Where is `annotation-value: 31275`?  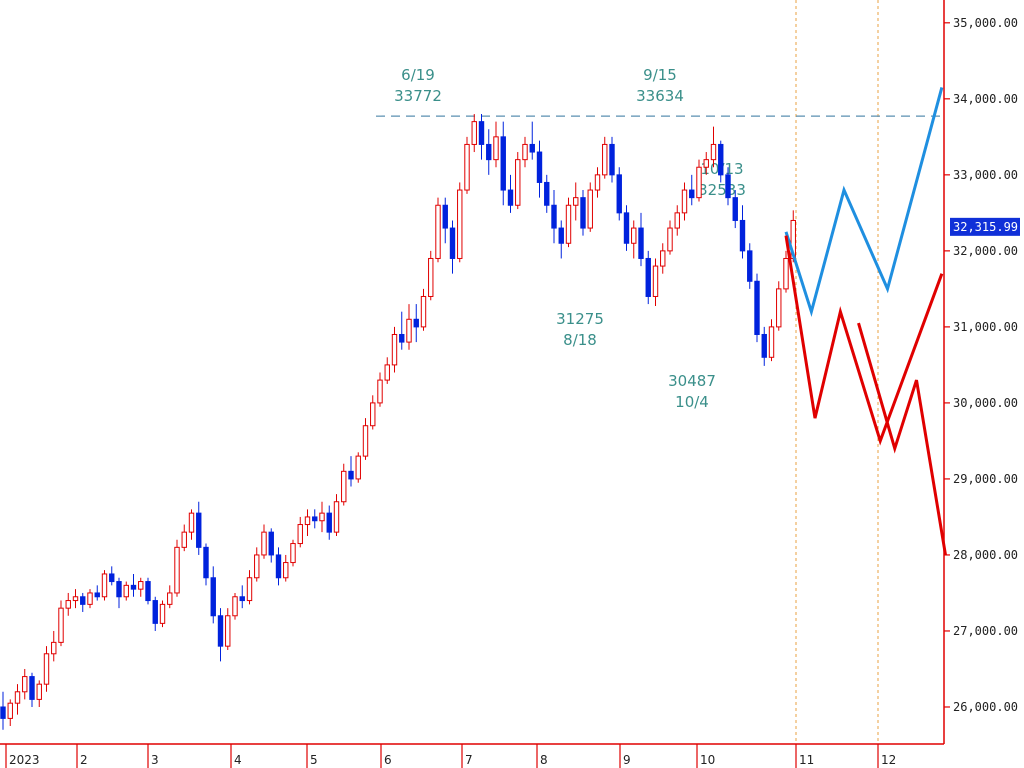
annotation-value: 31275 is located at coordinates (580, 319).